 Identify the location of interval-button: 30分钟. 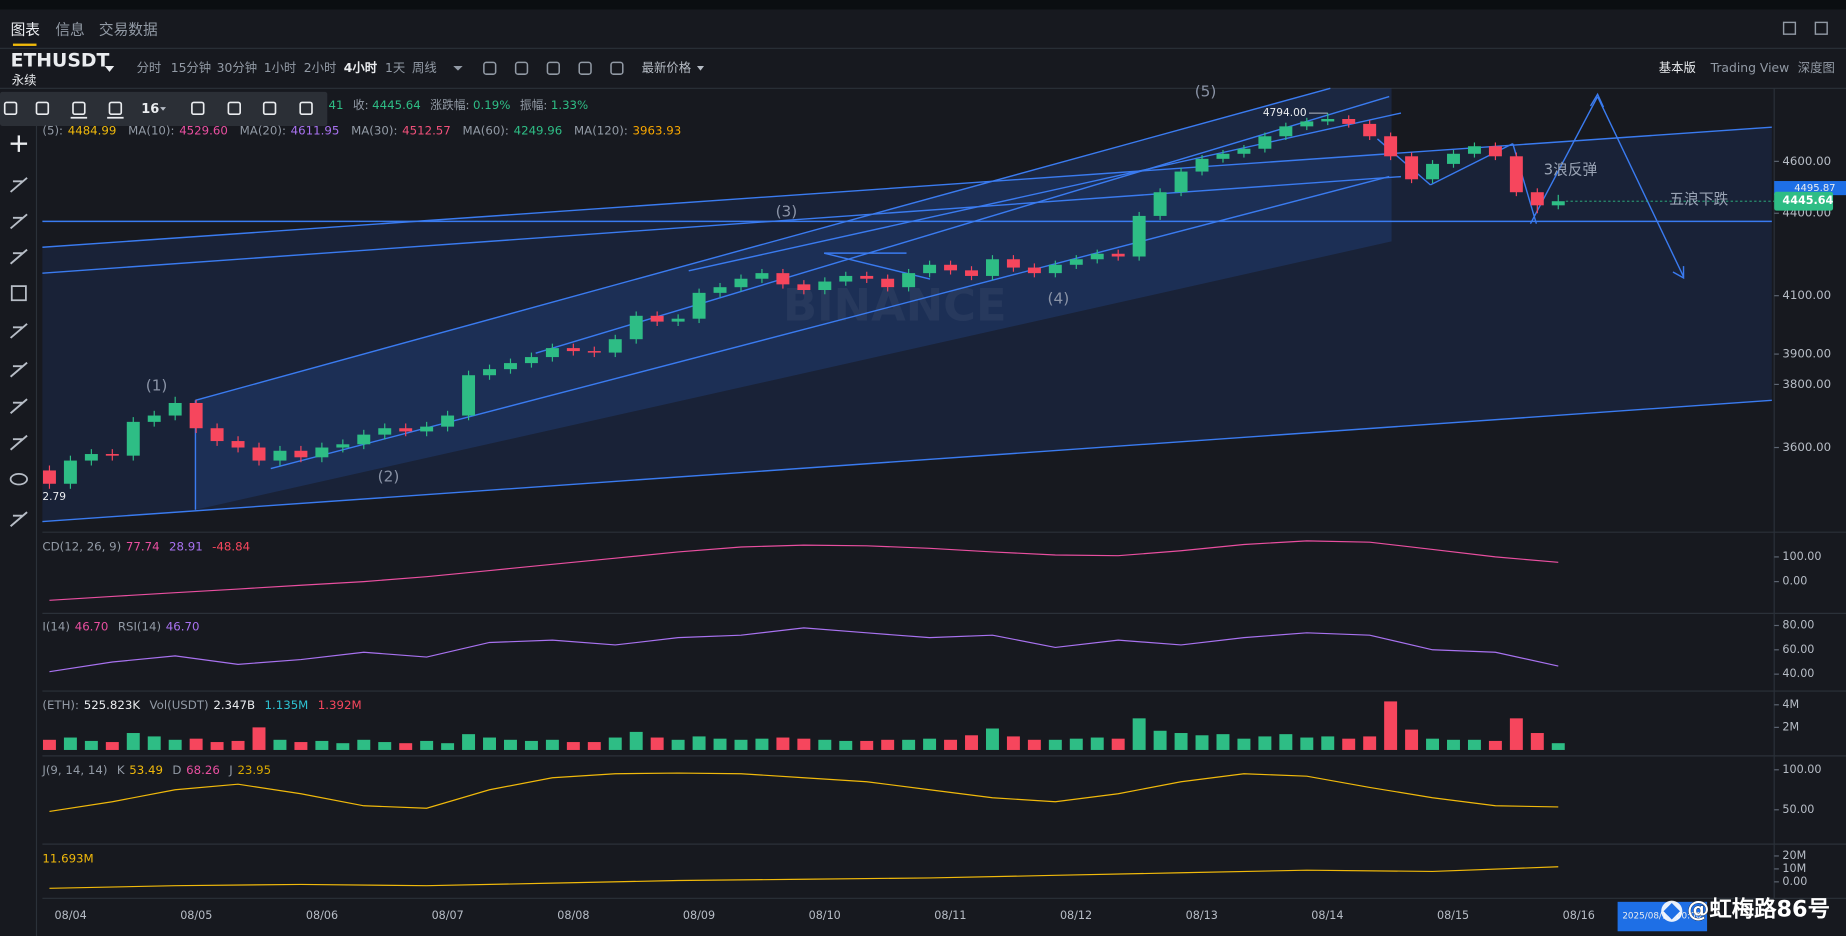
(237, 67).